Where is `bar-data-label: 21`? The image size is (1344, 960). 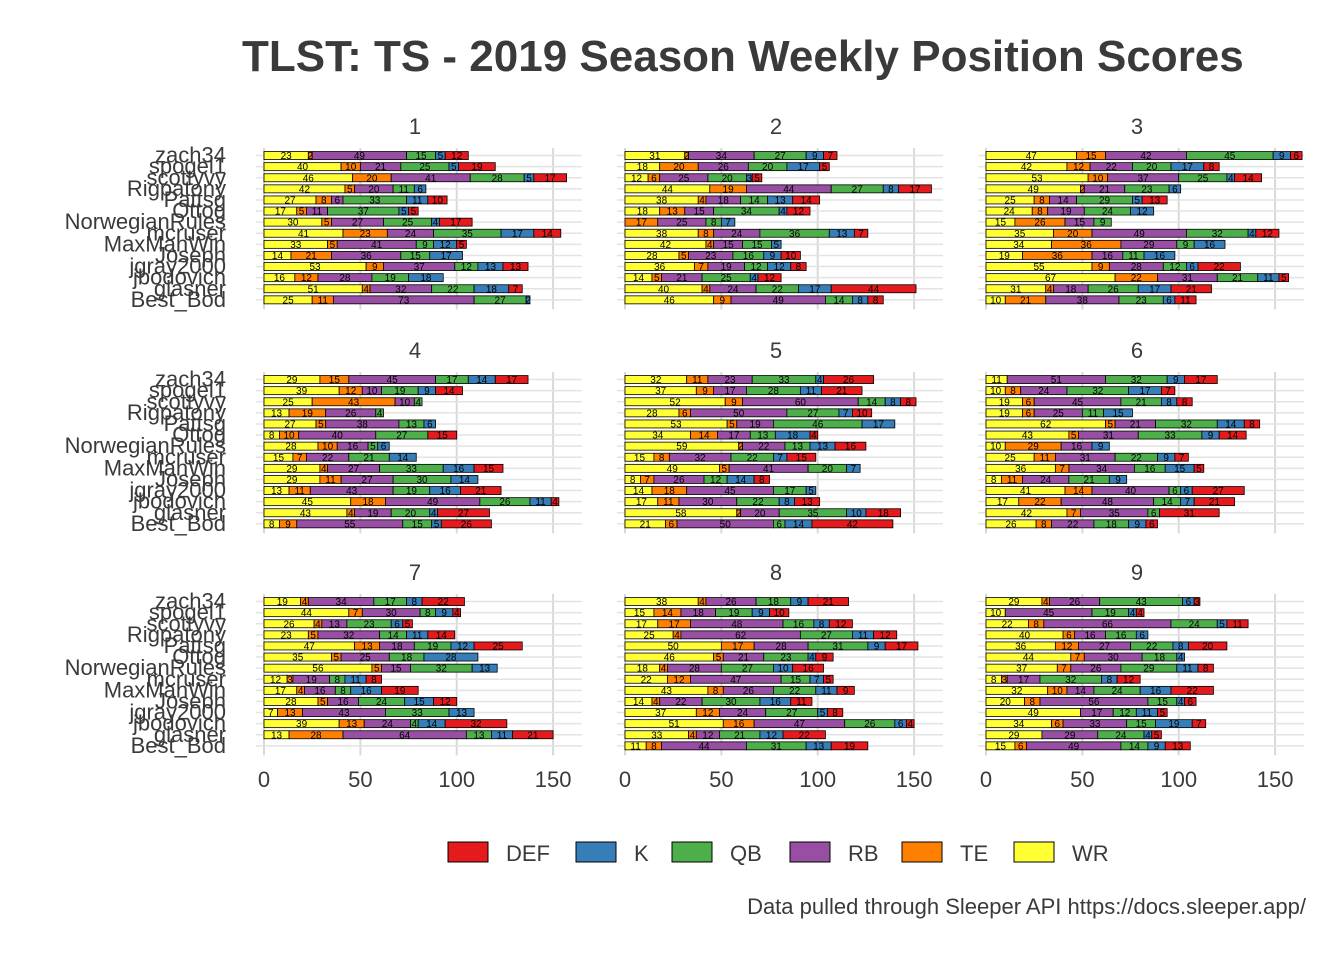 bar-data-label: 21 is located at coordinates (646, 524).